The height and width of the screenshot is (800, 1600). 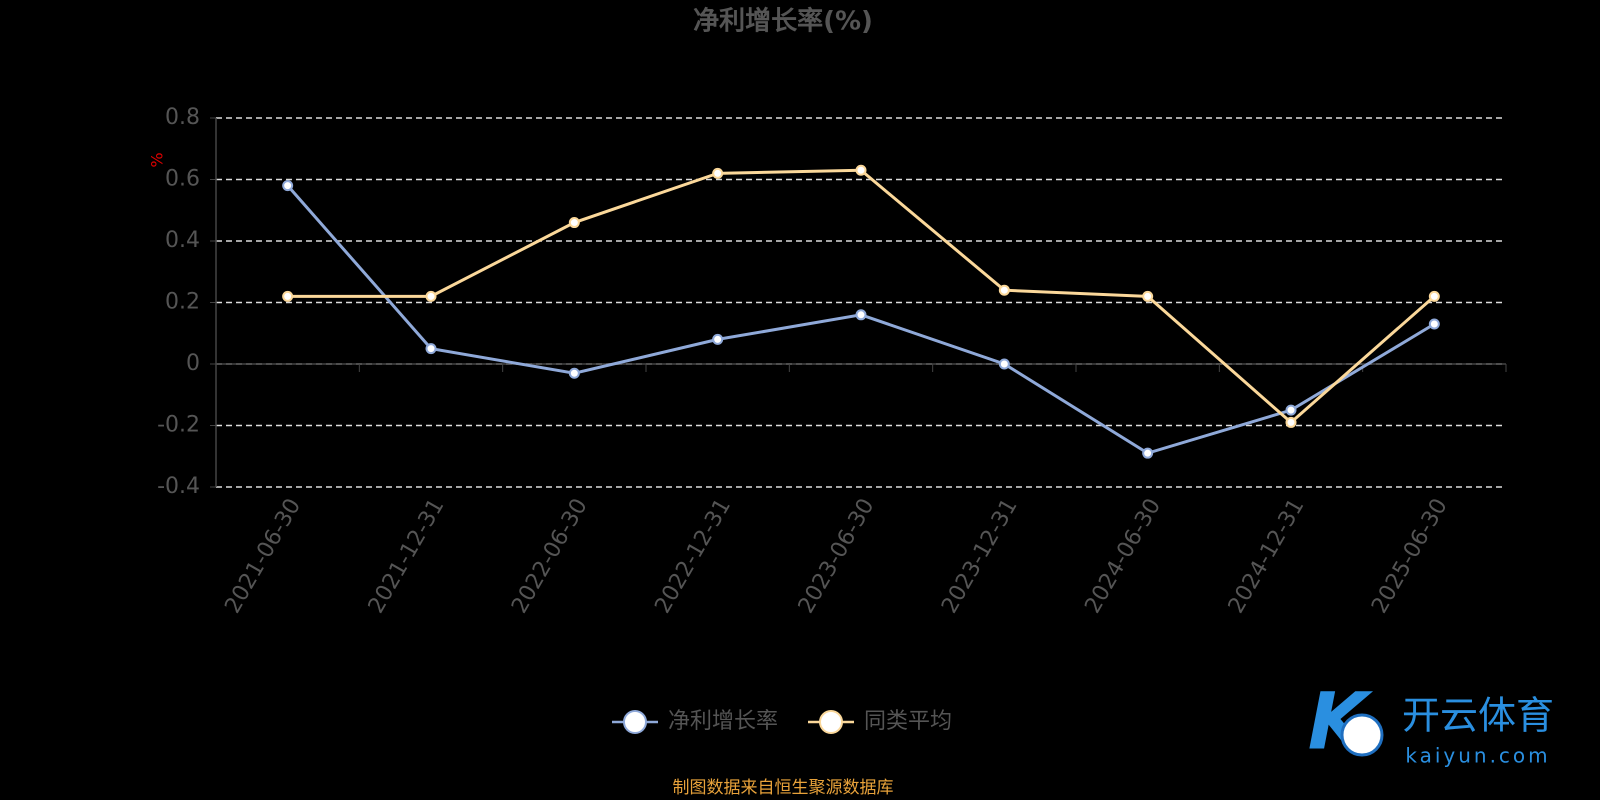 I want to click on watermark: K 开云体育 kaiyun.com, so click(x=1431, y=722).